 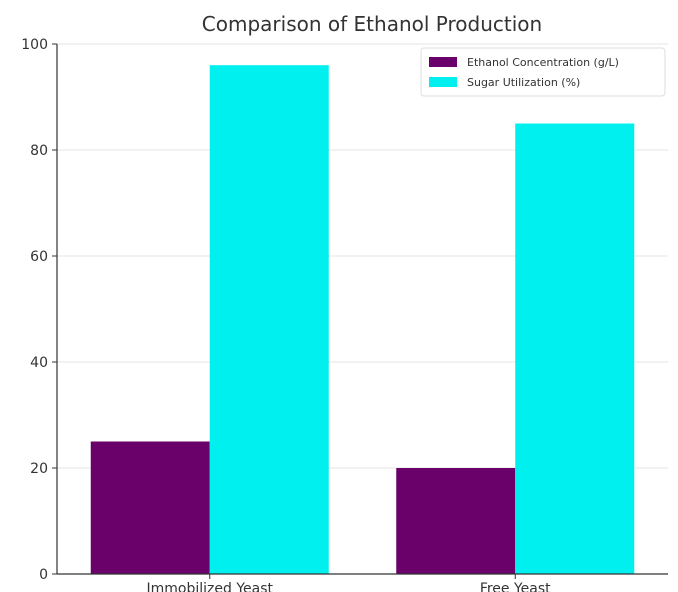 What do you see at coordinates (39, 469) in the screenshot?
I see `y-tick-label: 20` at bounding box center [39, 469].